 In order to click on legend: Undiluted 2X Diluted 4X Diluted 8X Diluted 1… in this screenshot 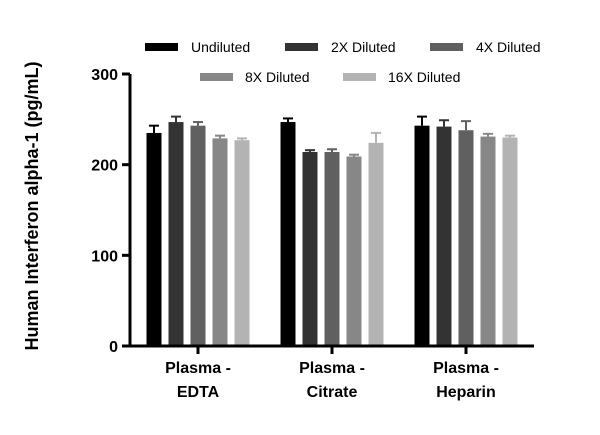, I will do `click(343, 62)`.